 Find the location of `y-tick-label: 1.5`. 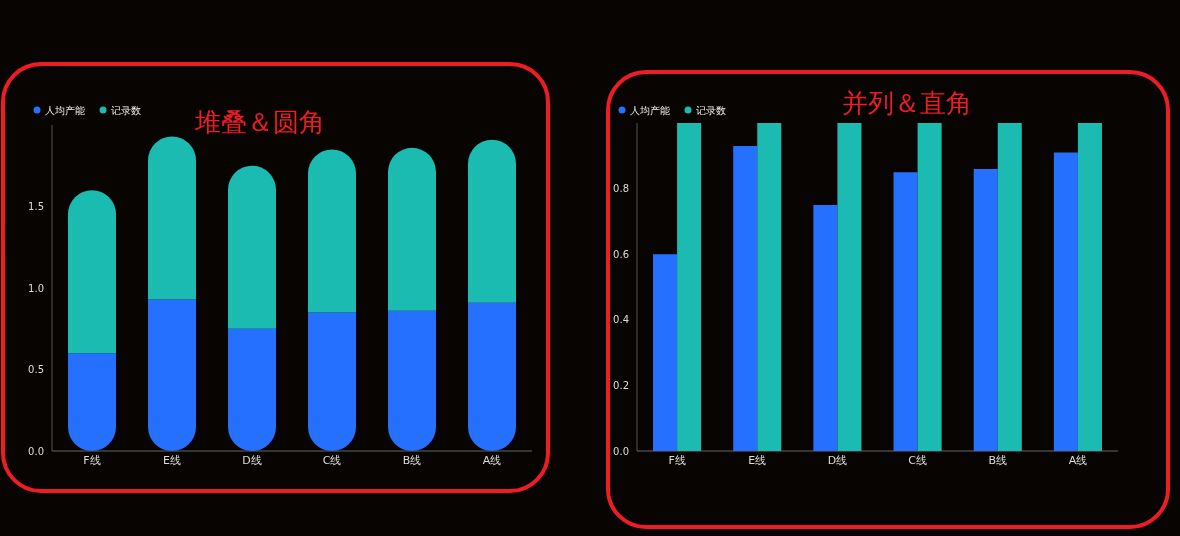

y-tick-label: 1.5 is located at coordinates (36, 206).